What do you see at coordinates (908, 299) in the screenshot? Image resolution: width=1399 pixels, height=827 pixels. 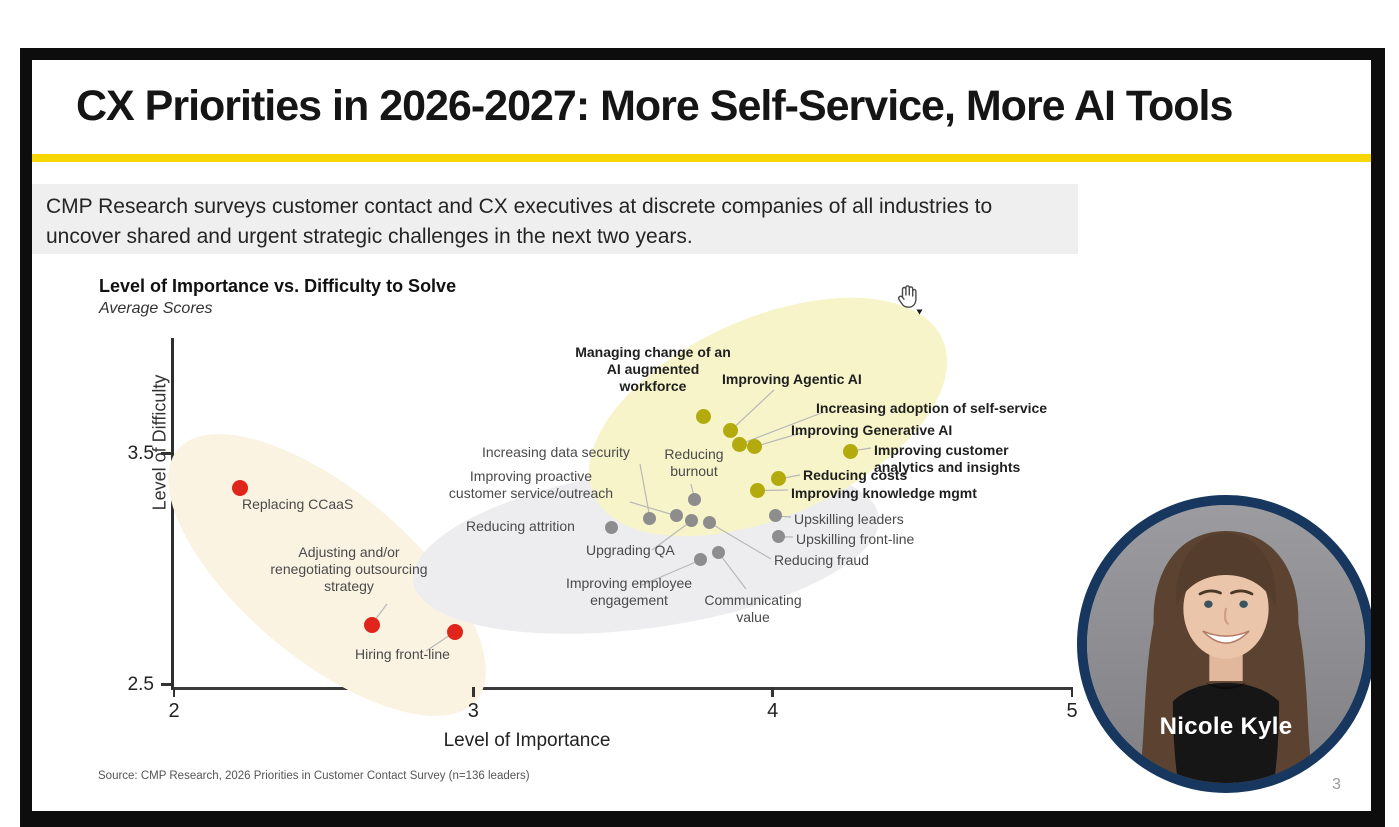 I see `hand-grab-cursor-icon` at bounding box center [908, 299].